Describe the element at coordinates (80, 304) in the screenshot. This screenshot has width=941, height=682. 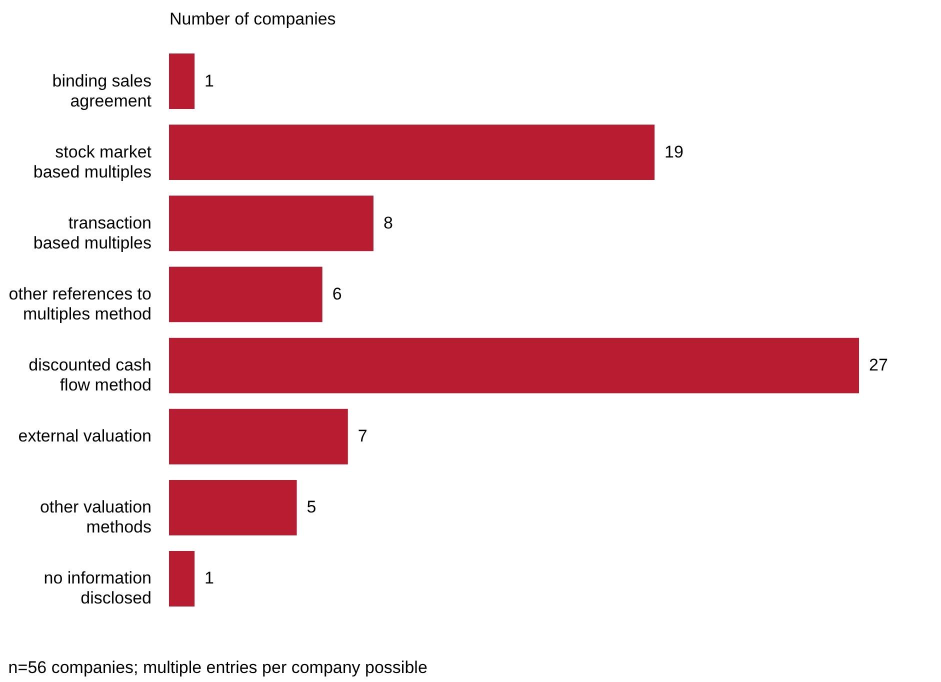
I see `y-tick-label: other references to multiples method` at that location.